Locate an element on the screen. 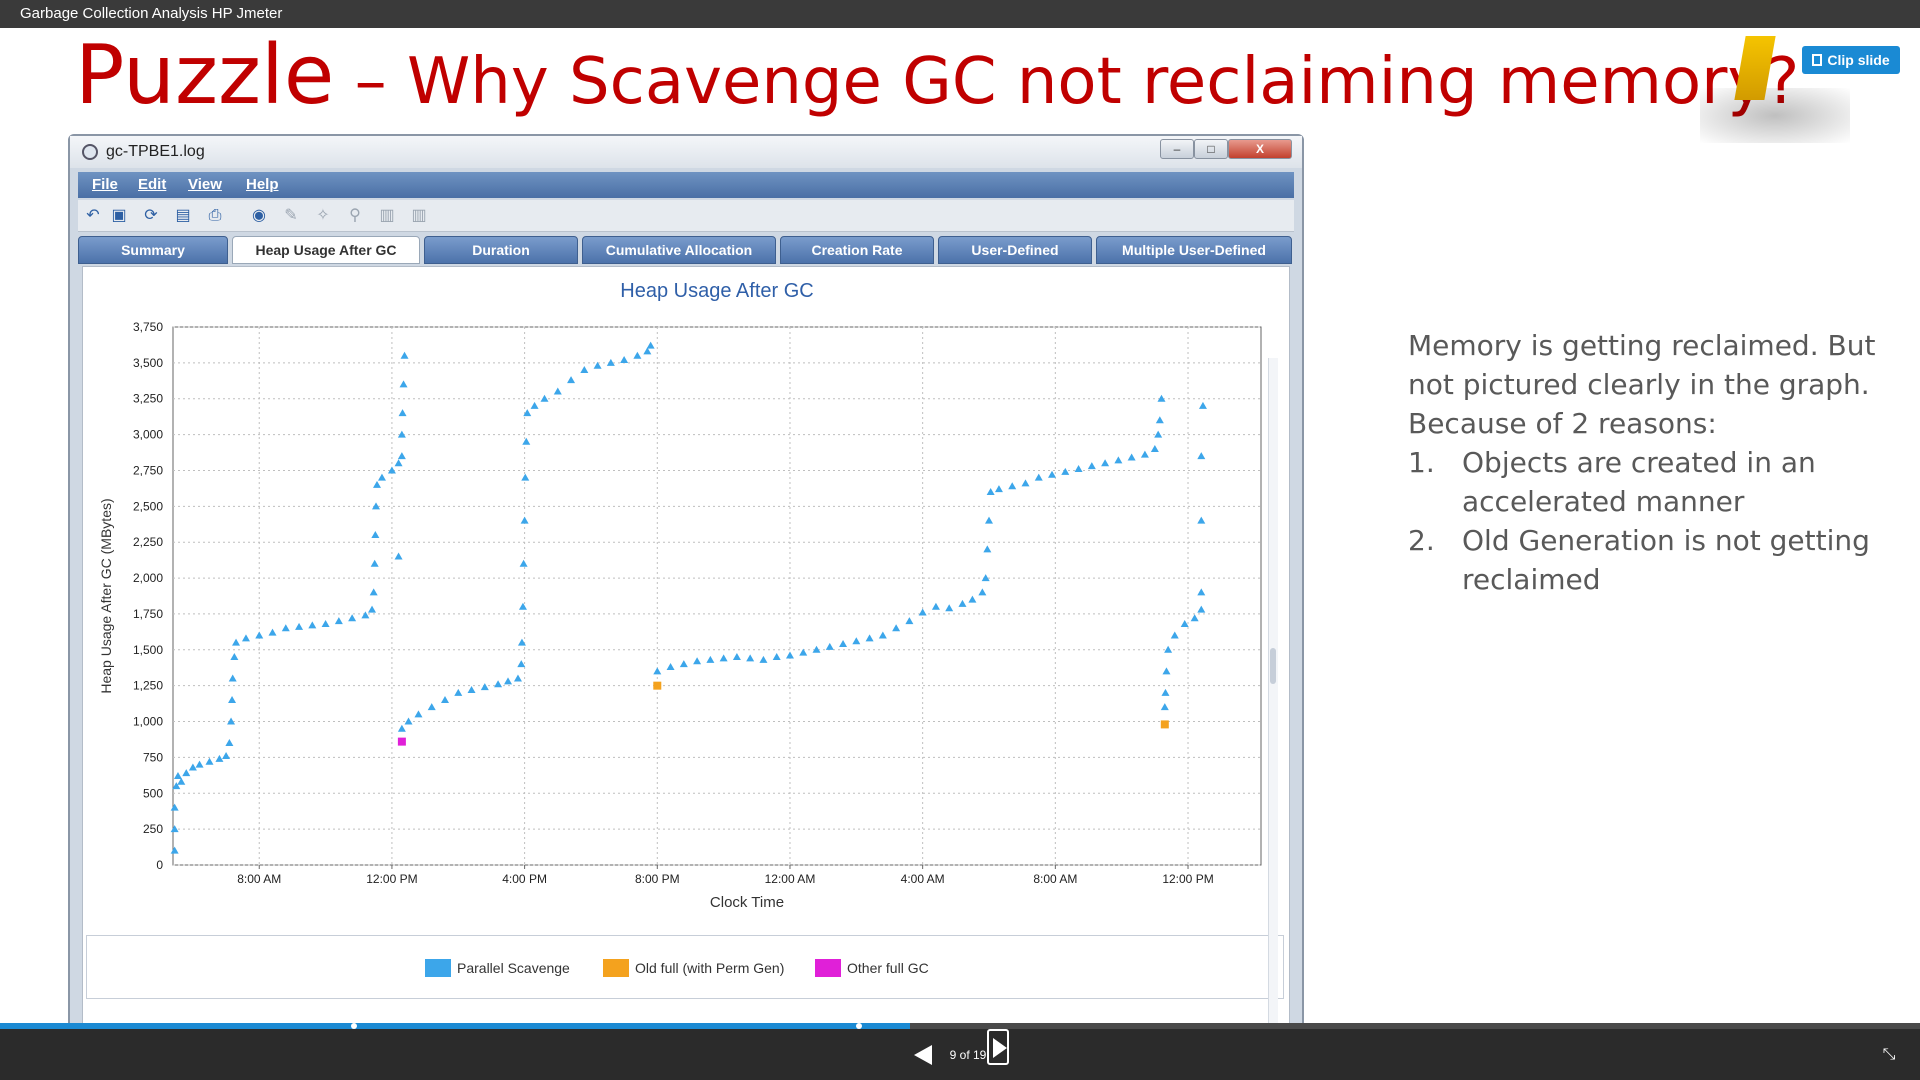 The width and height of the screenshot is (1920, 1080). legend-label-old-full: Old full (with Perm Gen) is located at coordinates (710, 968).